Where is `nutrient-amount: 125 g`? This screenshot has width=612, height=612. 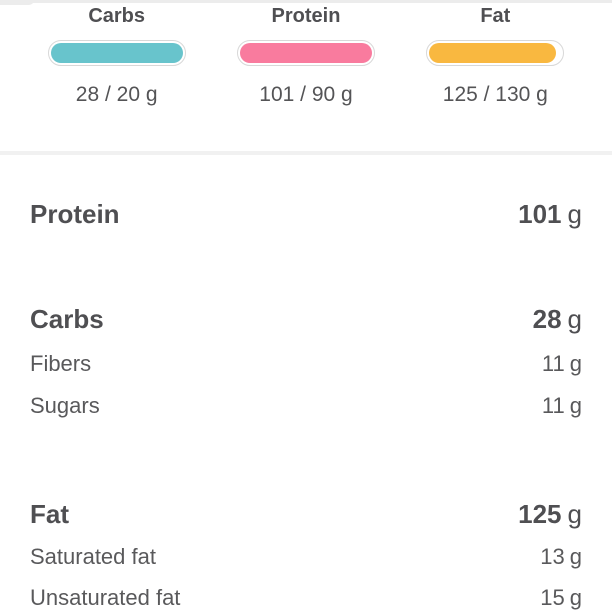
nutrient-amount: 125 g is located at coordinates (550, 514).